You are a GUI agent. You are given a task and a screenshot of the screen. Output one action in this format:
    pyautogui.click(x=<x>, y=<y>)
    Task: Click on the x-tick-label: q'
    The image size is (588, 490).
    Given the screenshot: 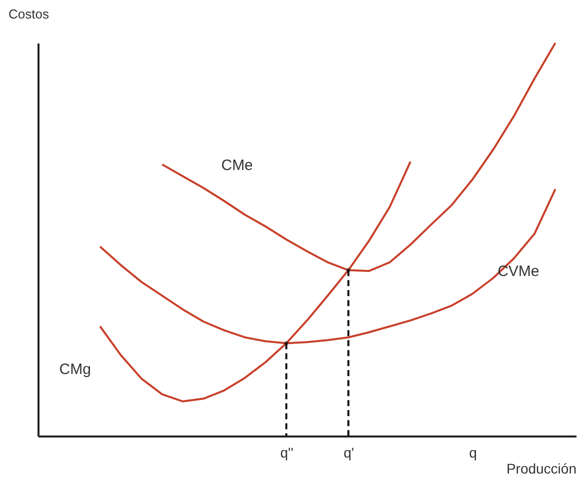 What is the action you would take?
    pyautogui.click(x=349, y=452)
    